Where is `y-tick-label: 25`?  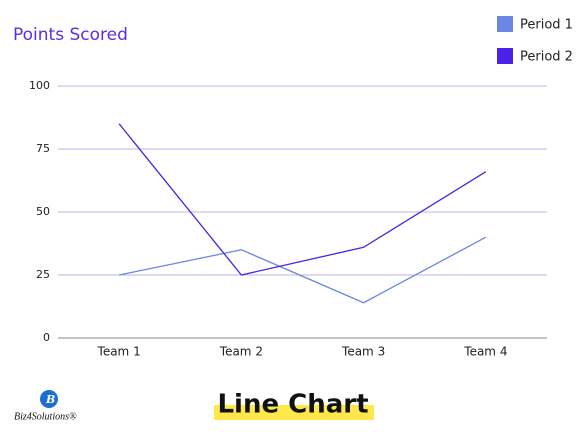 y-tick-label: 25 is located at coordinates (43, 274).